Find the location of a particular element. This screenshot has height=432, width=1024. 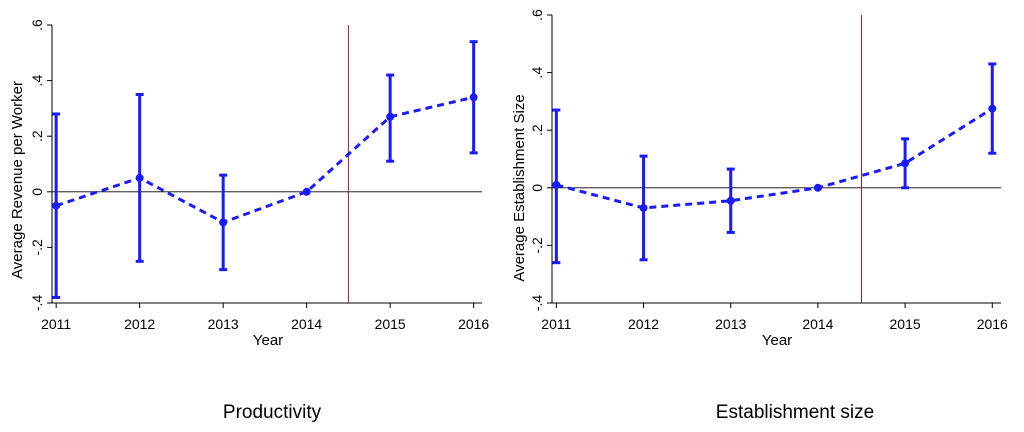

chart-title: Productivity is located at coordinates (272, 412).